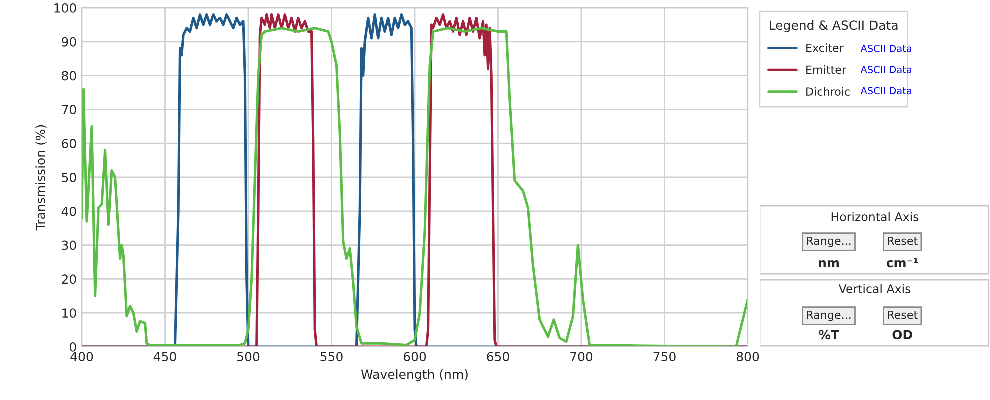  Describe the element at coordinates (874, 289) in the screenshot. I see `text: Vertical Axis` at that location.